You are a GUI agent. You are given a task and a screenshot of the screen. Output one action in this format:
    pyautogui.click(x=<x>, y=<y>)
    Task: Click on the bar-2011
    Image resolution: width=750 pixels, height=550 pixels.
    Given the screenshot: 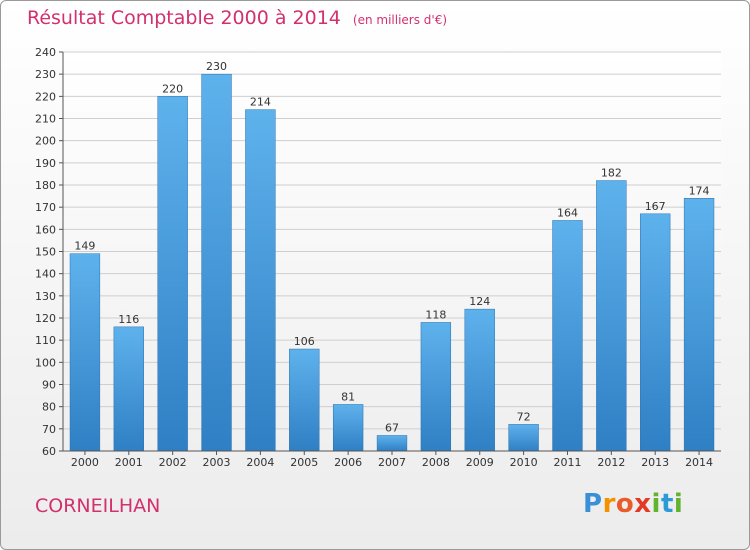 What is the action you would take?
    pyautogui.click(x=567, y=336)
    